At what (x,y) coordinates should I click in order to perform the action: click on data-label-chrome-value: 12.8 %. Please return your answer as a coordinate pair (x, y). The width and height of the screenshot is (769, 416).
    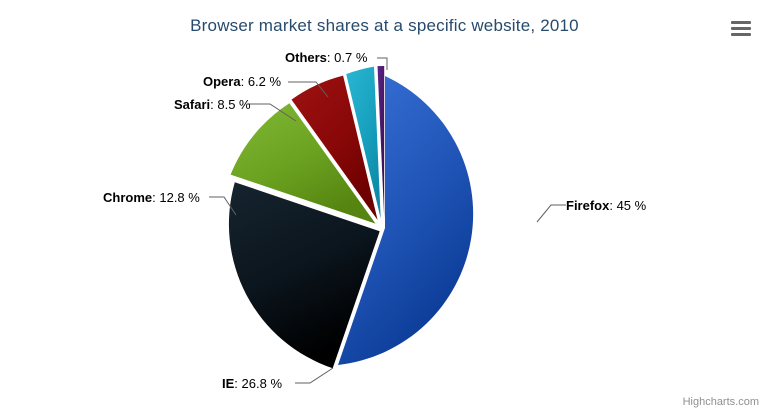
    Looking at the image, I should click on (179, 197).